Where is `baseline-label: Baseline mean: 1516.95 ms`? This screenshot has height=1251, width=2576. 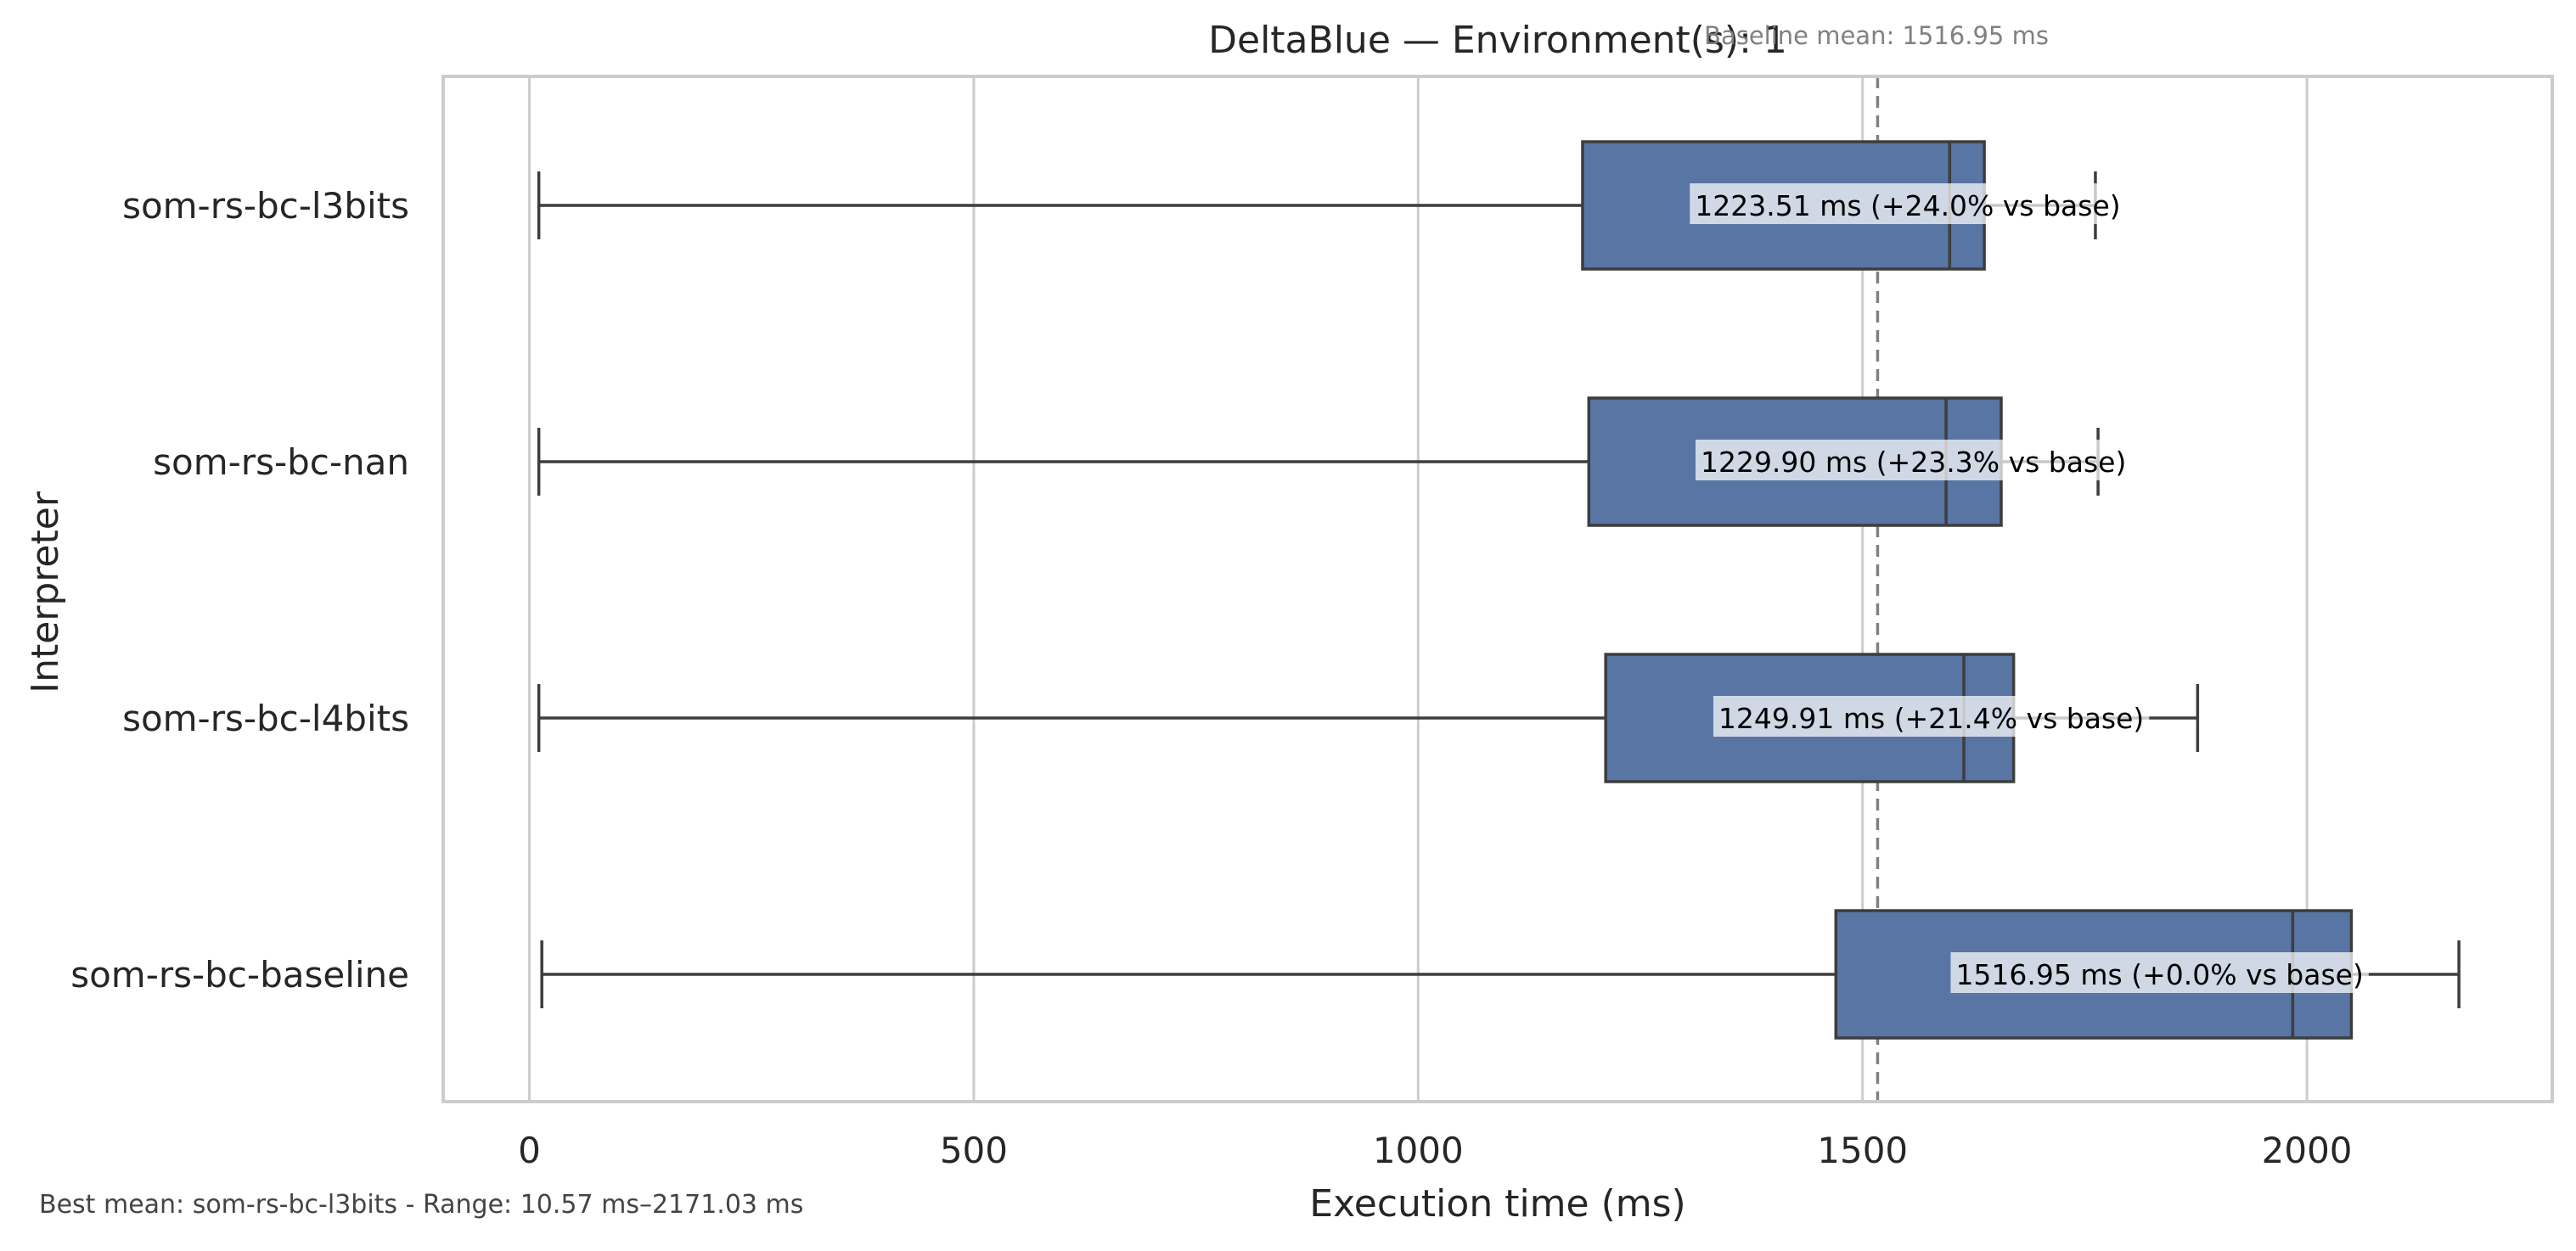 baseline-label: Baseline mean: 1516.95 ms is located at coordinates (1876, 35).